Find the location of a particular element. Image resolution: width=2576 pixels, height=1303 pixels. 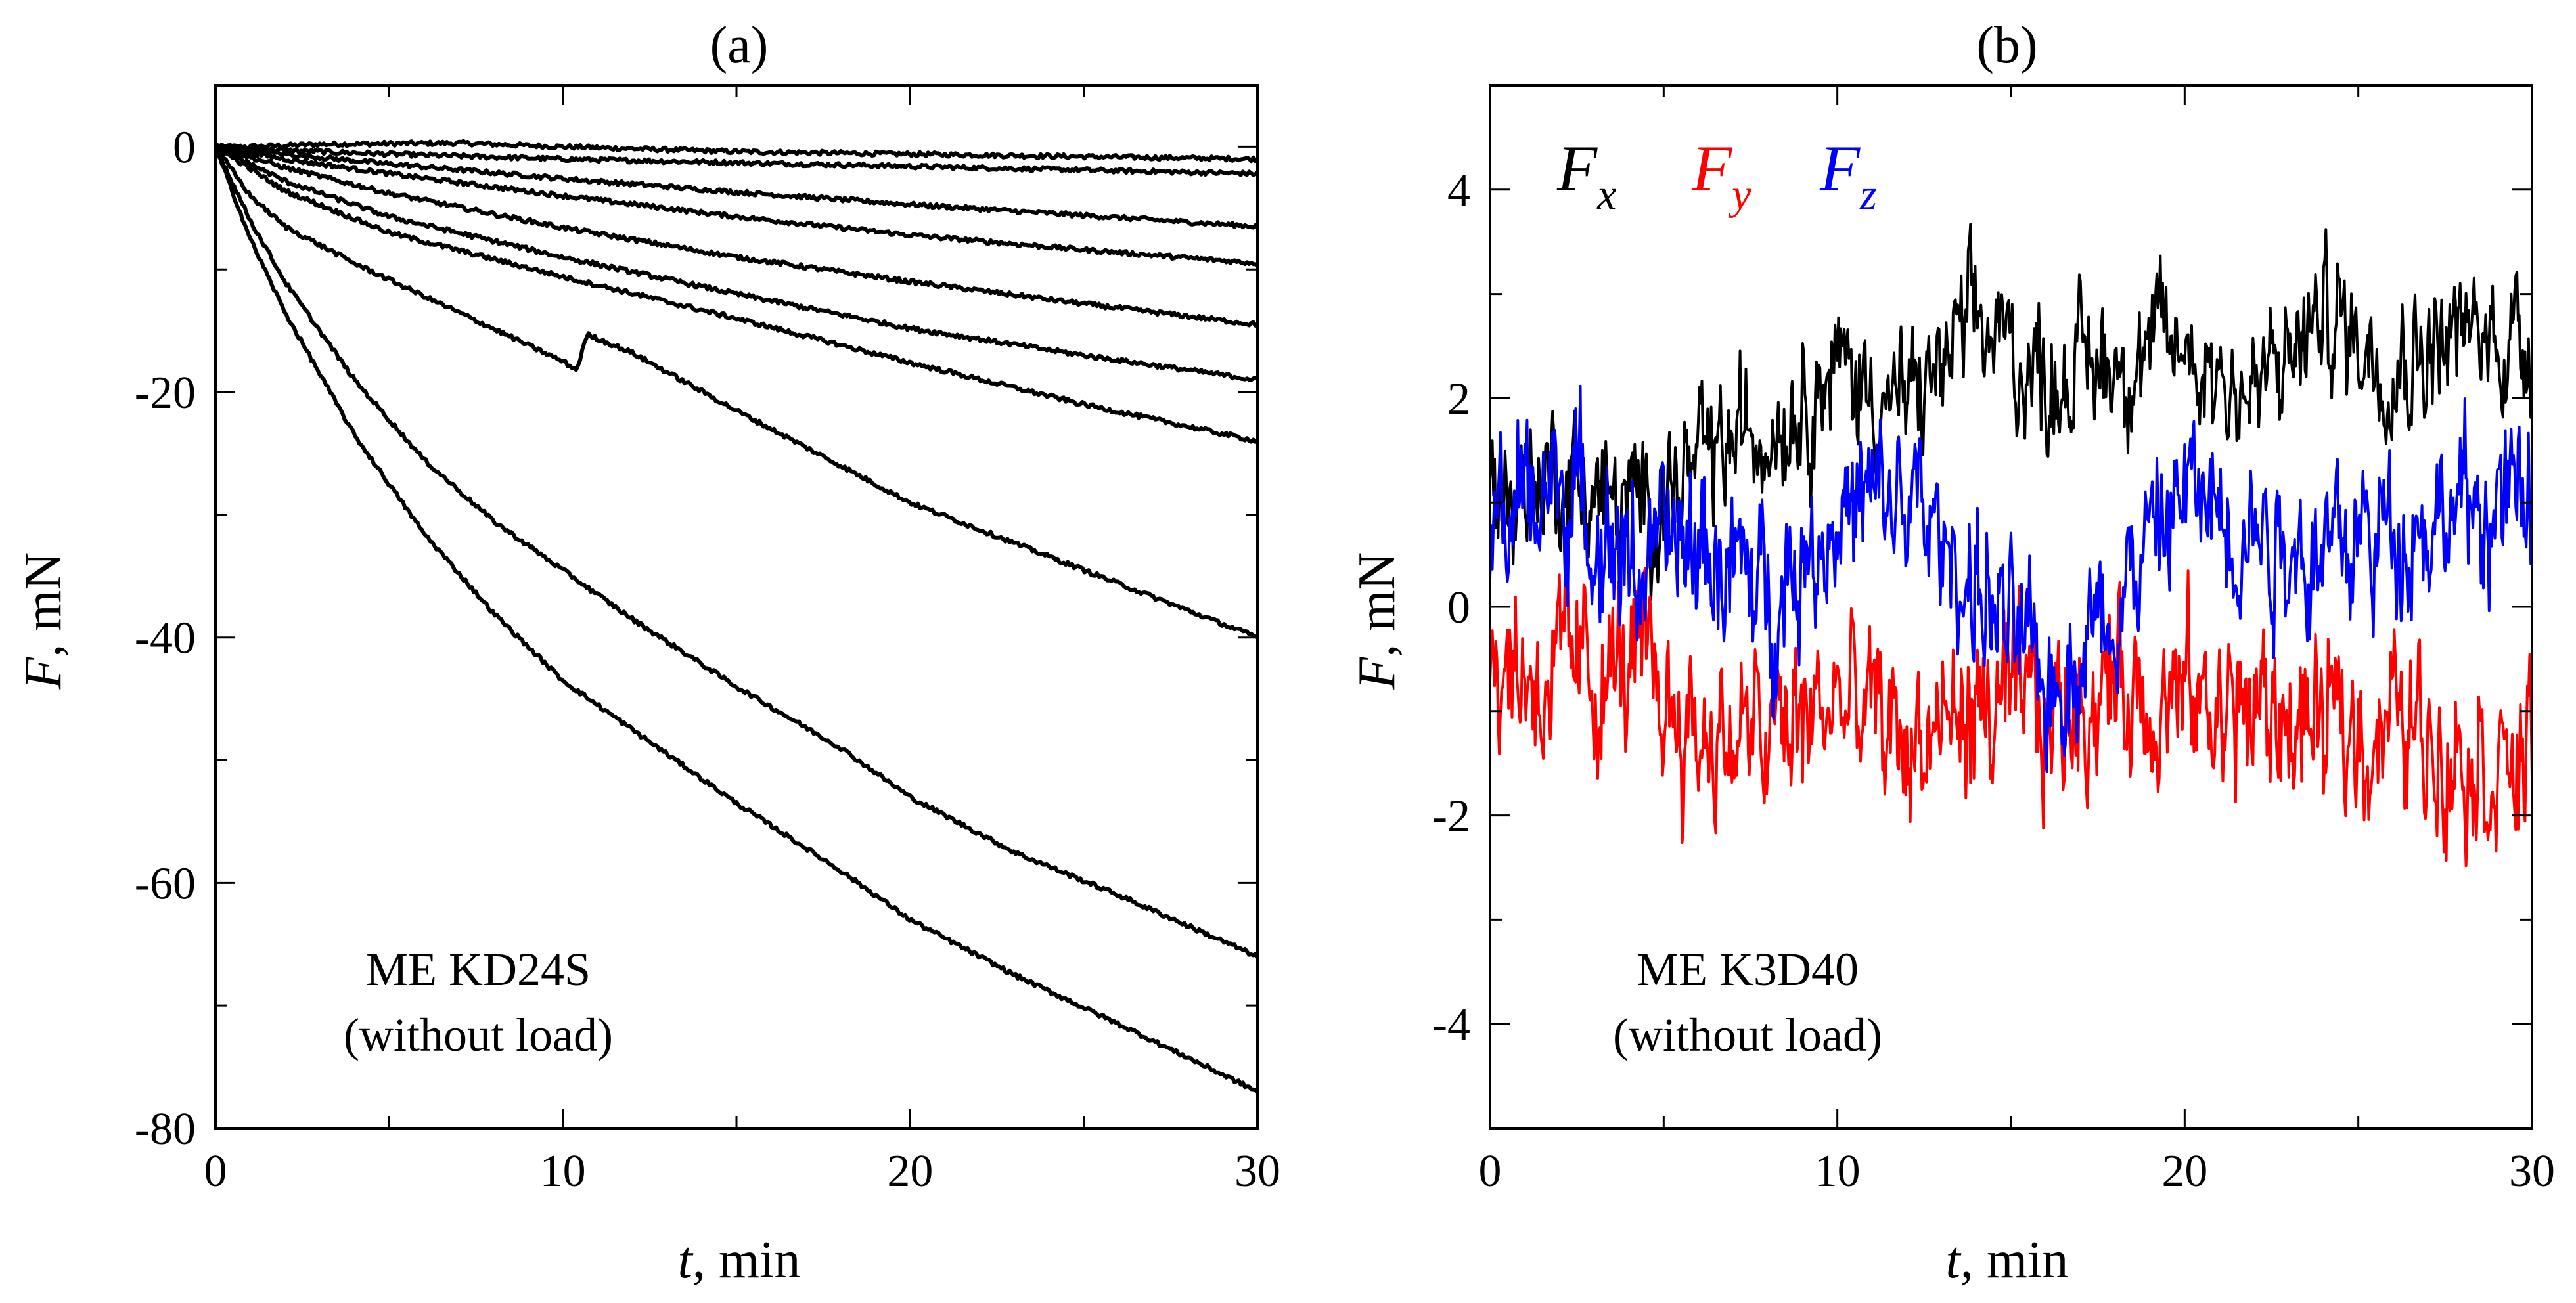

legend-fx: Fx is located at coordinates (1586, 176).